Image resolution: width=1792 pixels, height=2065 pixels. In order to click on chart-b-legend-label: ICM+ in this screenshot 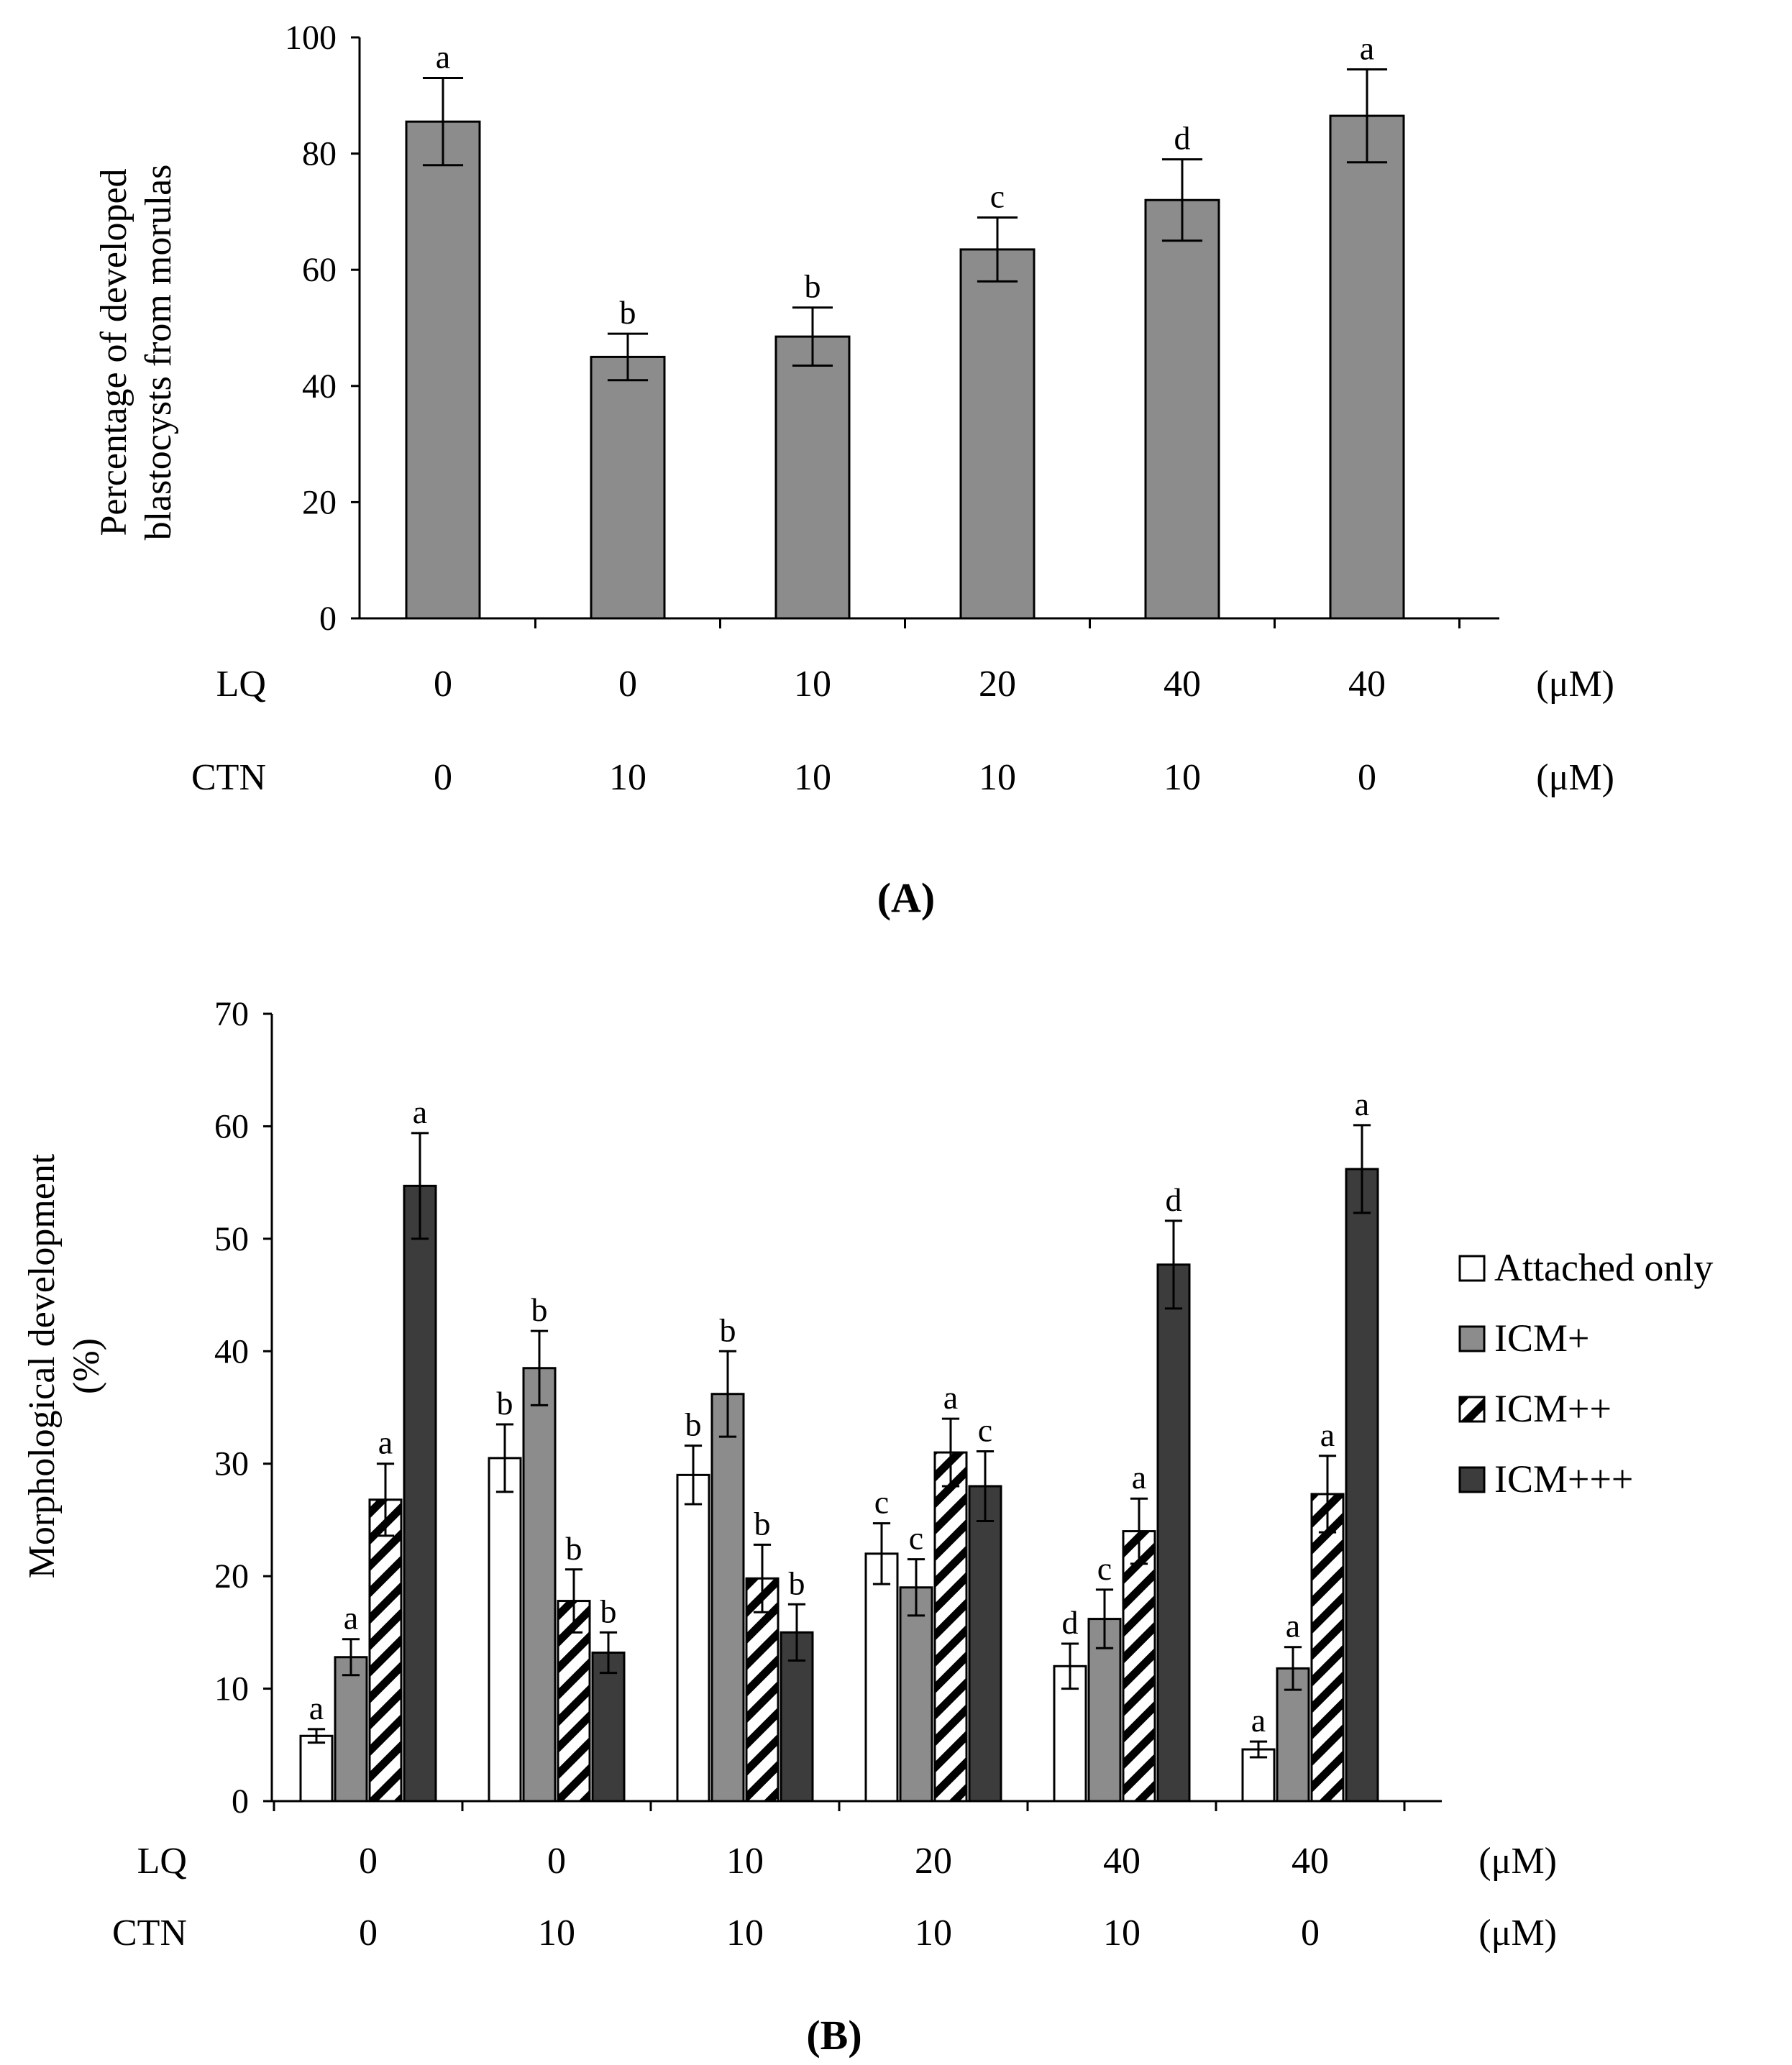, I will do `click(1541, 1338)`.